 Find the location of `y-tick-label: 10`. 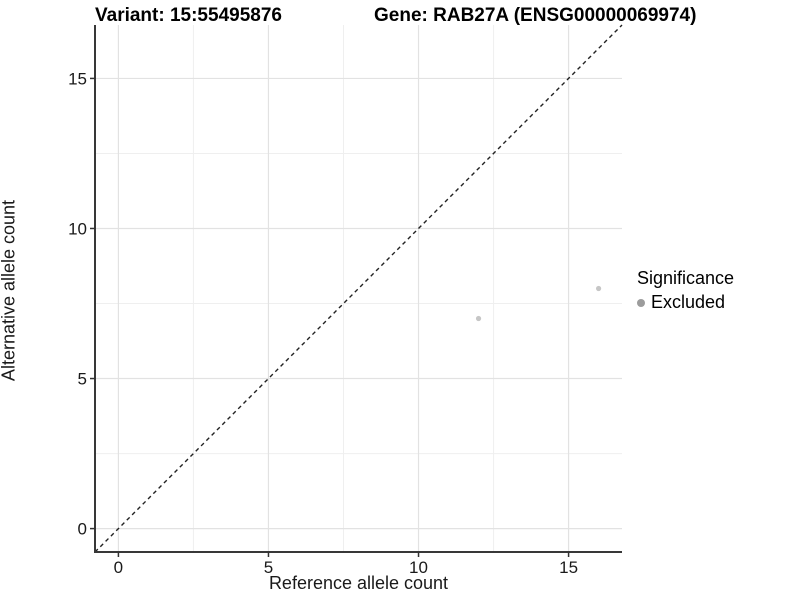

y-tick-label: 10 is located at coordinates (77, 228).